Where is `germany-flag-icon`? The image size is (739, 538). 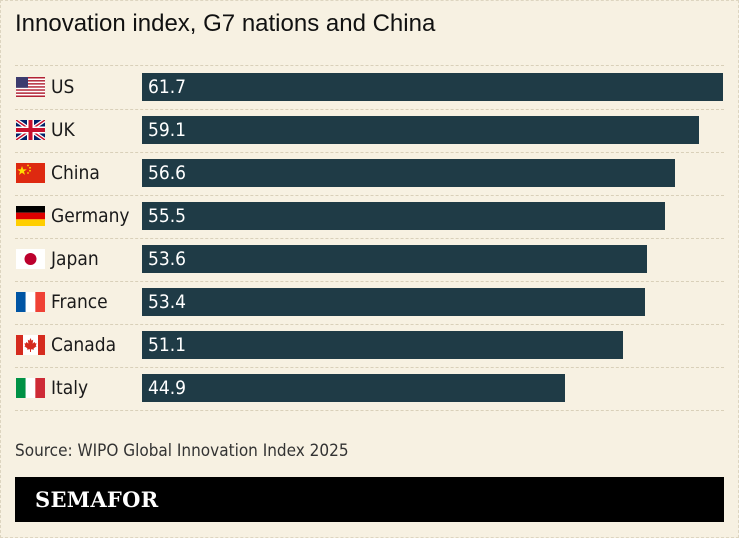
germany-flag-icon is located at coordinates (30, 216).